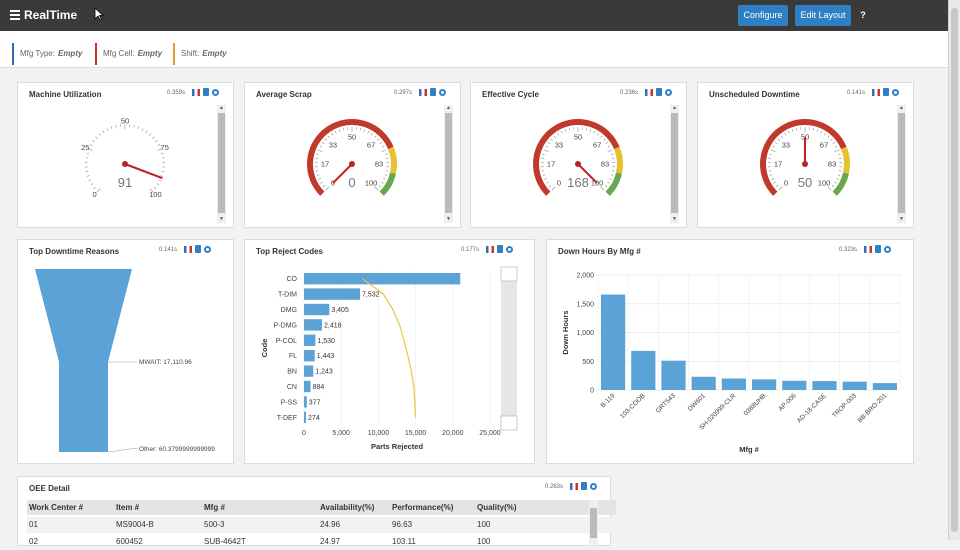 The image size is (960, 550). What do you see at coordinates (585, 304) in the screenshot?
I see `y-tick-label: 1,500` at bounding box center [585, 304].